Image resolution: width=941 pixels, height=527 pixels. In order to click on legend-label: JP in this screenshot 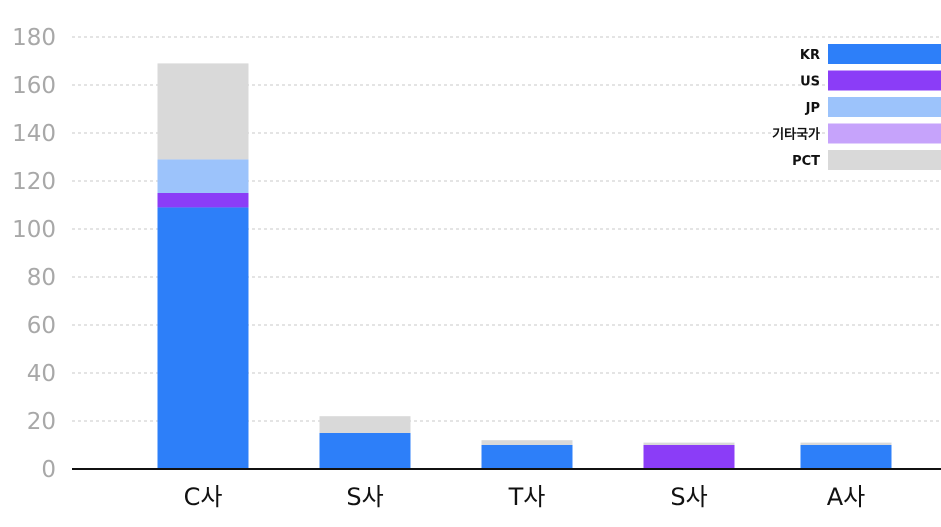, I will do `click(812, 108)`.